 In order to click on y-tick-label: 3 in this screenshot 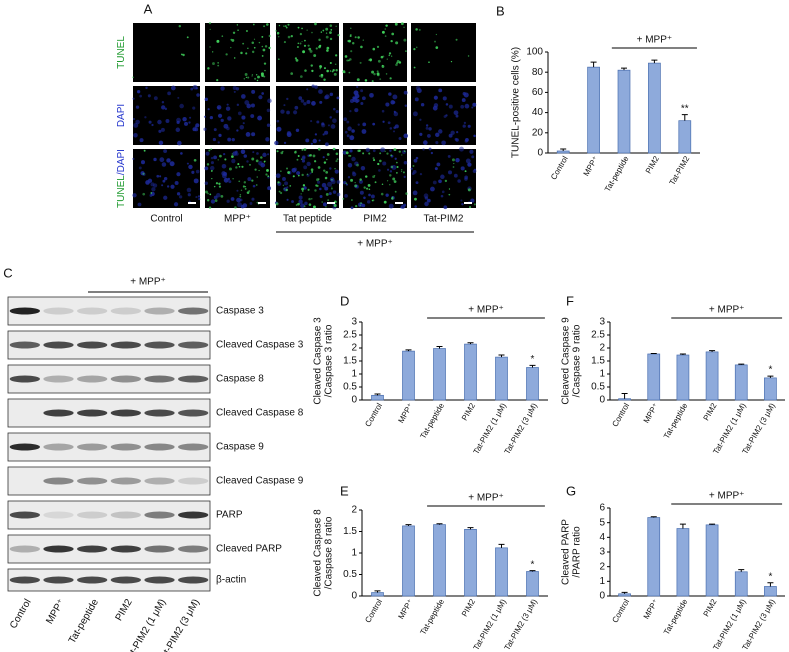, I will do `click(602, 552)`.